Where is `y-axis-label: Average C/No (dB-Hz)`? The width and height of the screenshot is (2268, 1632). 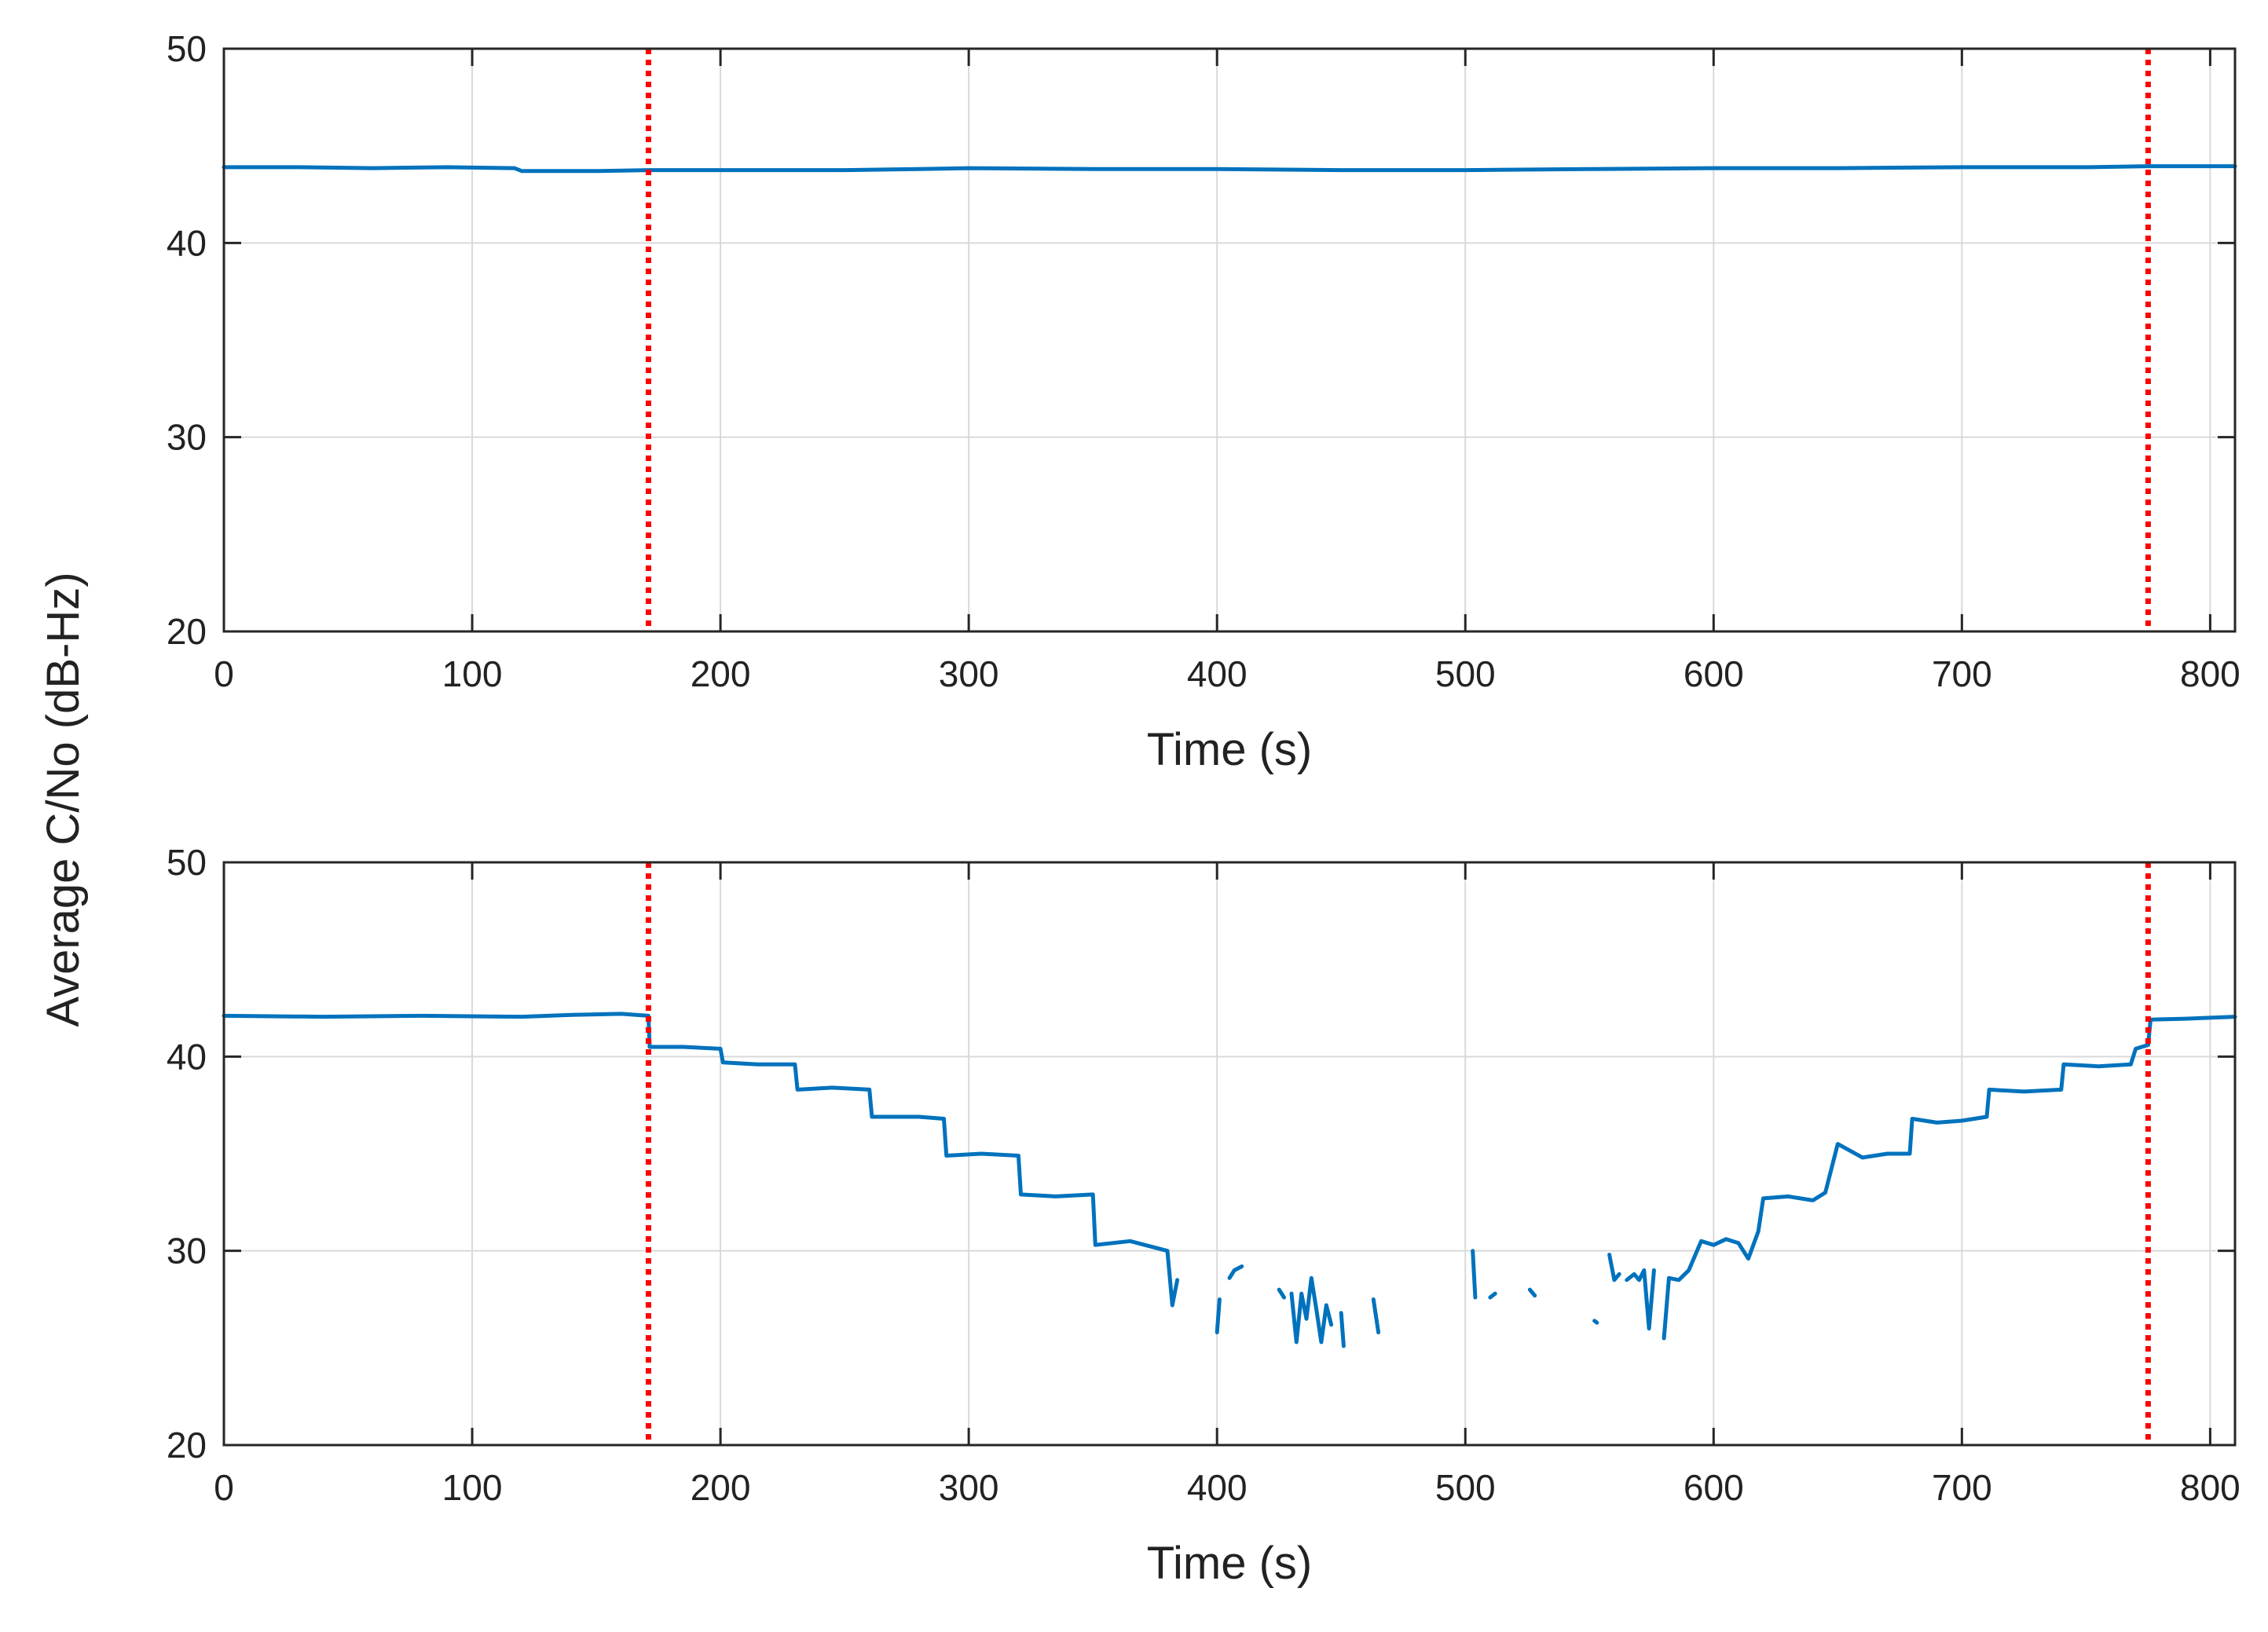 y-axis-label: Average C/No (dB-Hz) is located at coordinates (63, 799).